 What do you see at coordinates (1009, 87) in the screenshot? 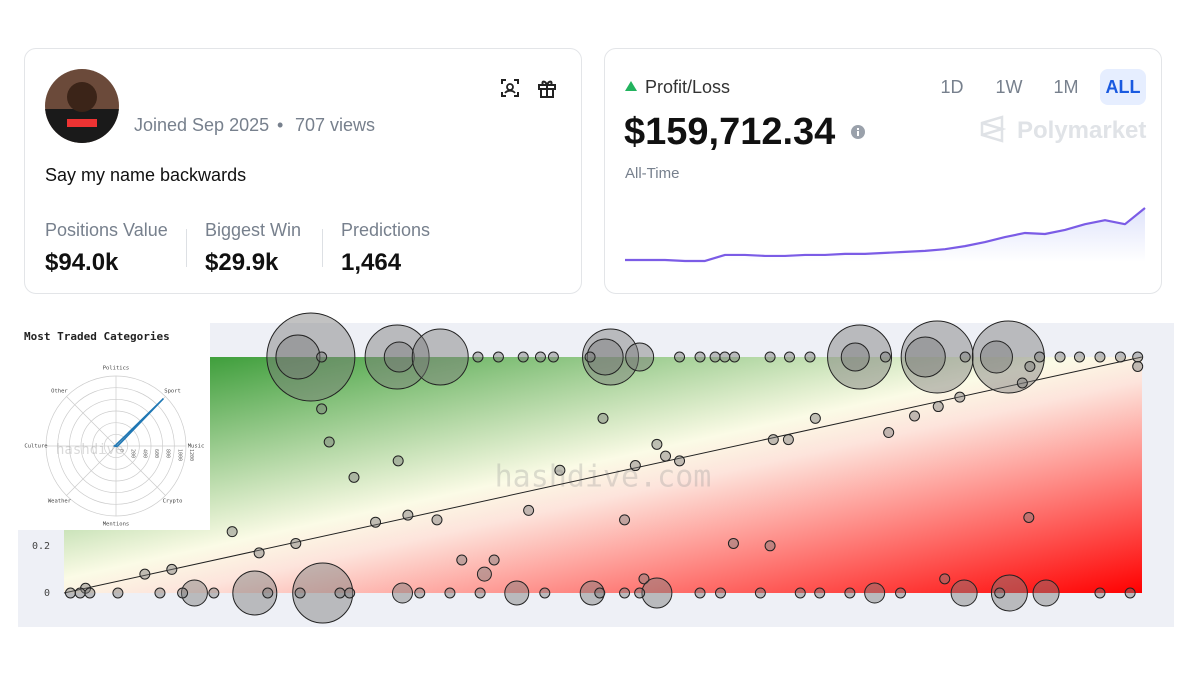
I see `tab: 1W` at bounding box center [1009, 87].